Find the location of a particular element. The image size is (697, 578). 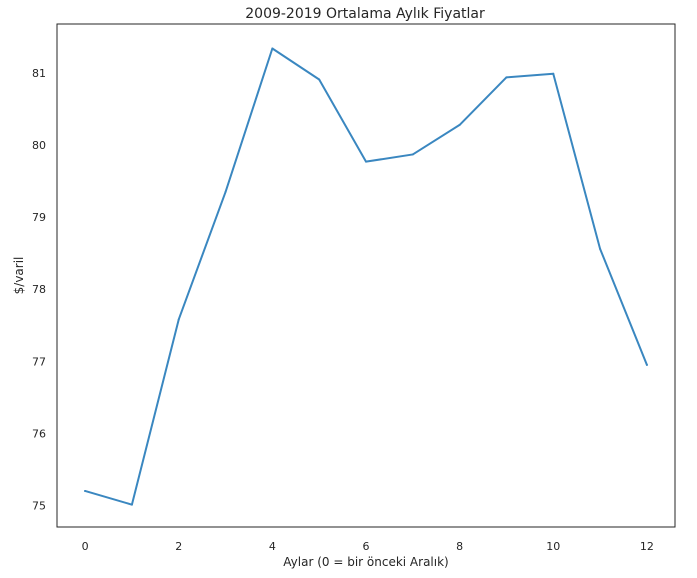

y-tick-label: 79 is located at coordinates (39, 217).